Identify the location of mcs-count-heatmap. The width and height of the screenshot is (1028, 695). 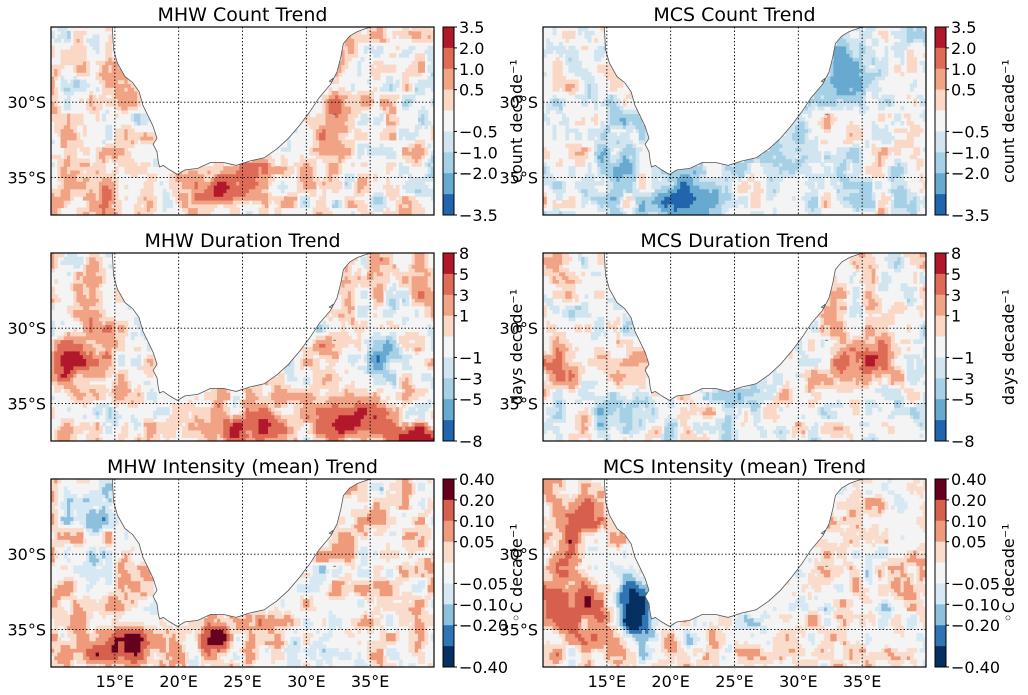
(734, 121).